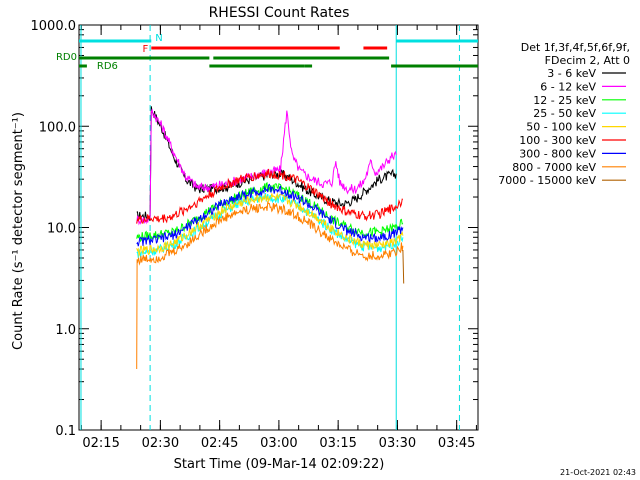 This screenshot has height=480, width=640. What do you see at coordinates (557, 153) in the screenshot?
I see `legend-label: 300 - 800 keV` at bounding box center [557, 153].